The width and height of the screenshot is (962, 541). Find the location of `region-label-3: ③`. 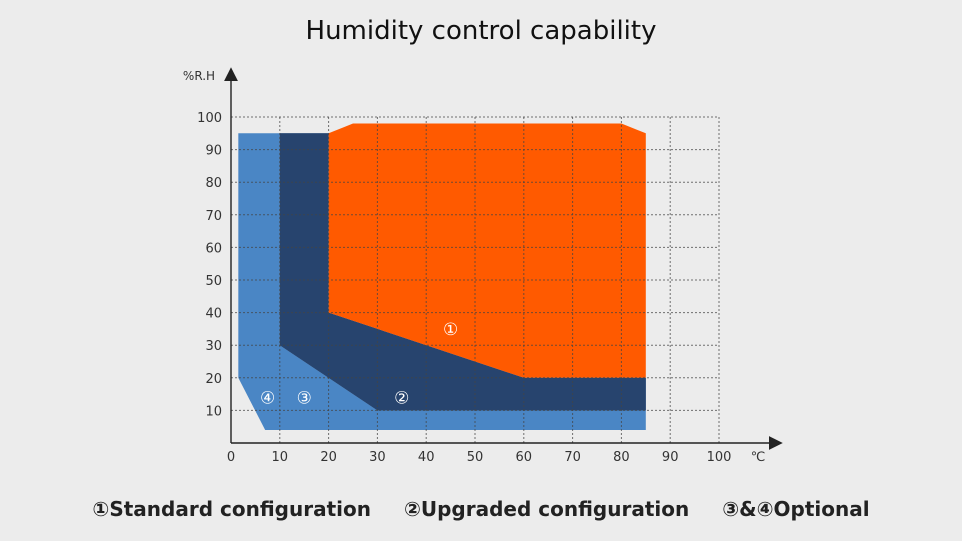

region-label-3: ③ is located at coordinates (304, 398).